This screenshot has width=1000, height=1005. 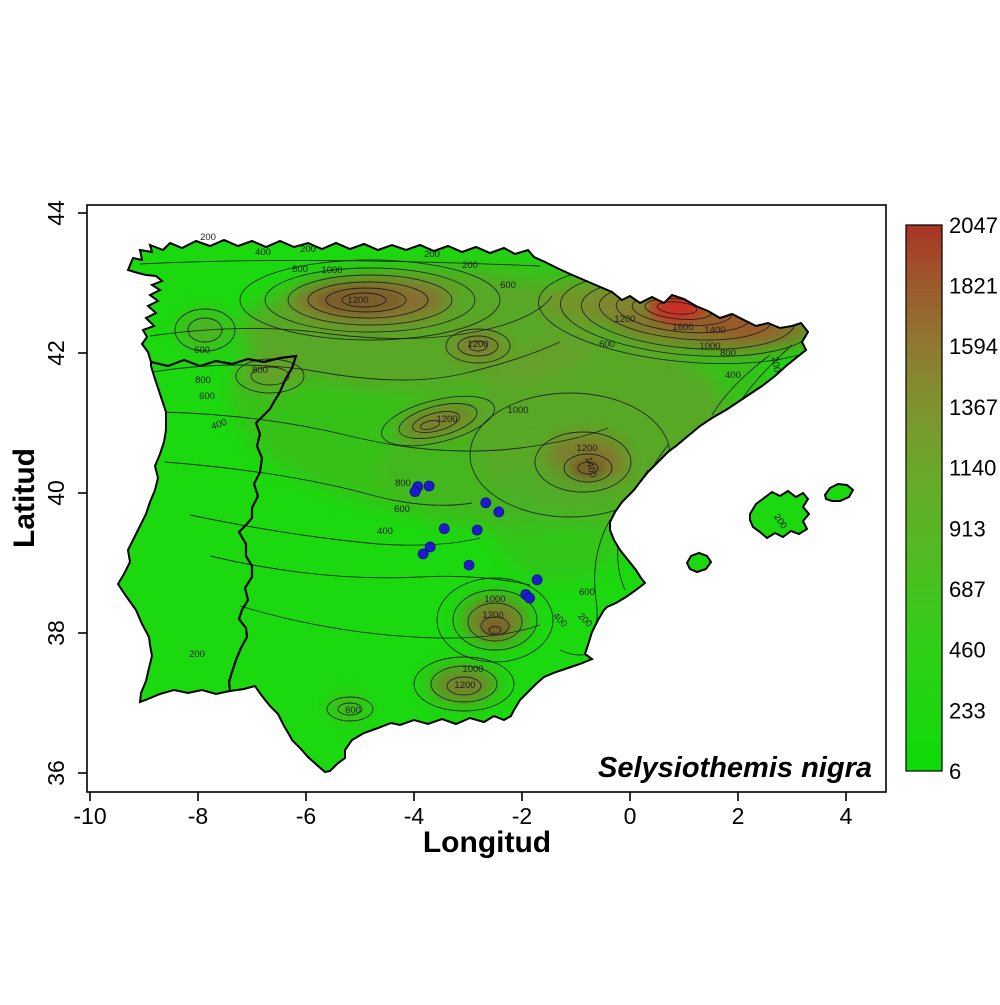 I want to click on x-tick-label: -8, so click(x=198, y=816).